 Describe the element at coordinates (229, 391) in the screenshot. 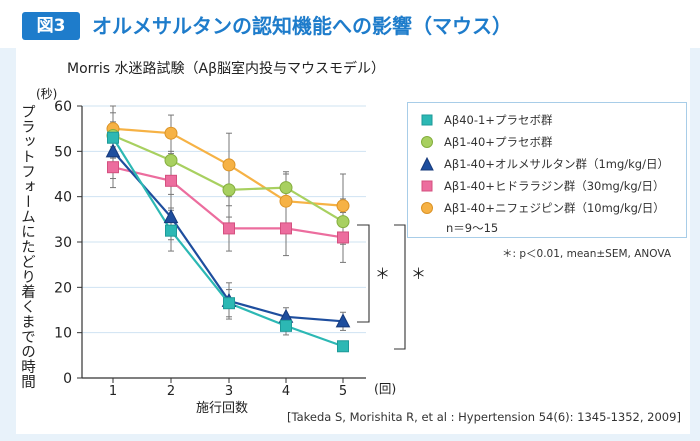

I see `x-tick-label: 3` at that location.